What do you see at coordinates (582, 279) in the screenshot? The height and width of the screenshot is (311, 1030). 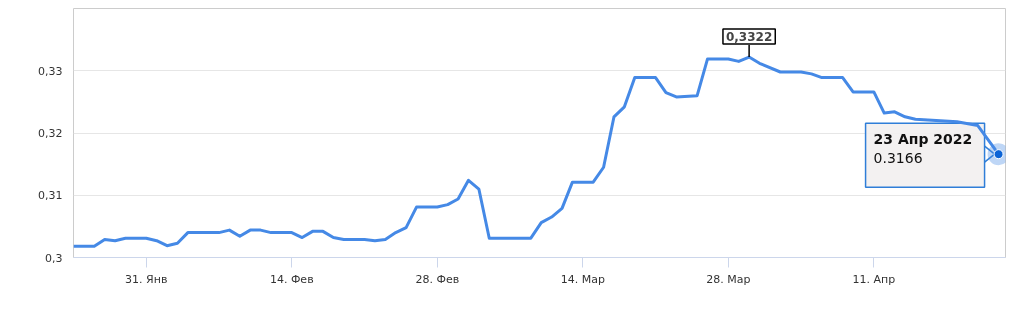 I see `x-tick-label: 14. Мар` at bounding box center [582, 279].